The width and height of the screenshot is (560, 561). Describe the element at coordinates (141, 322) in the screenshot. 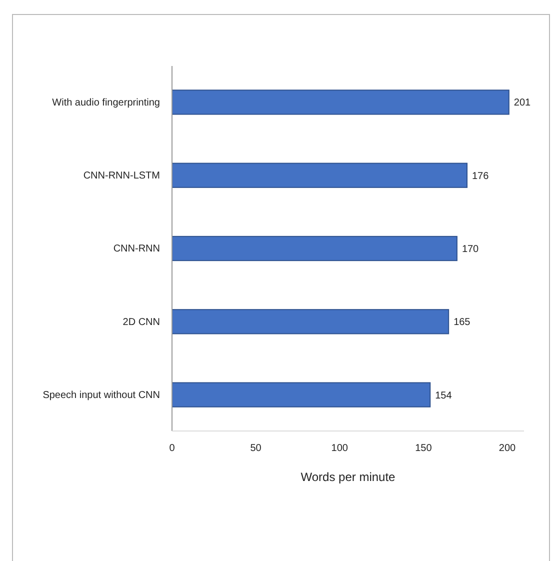

I see `y-tick-label: 2D CNN` at that location.